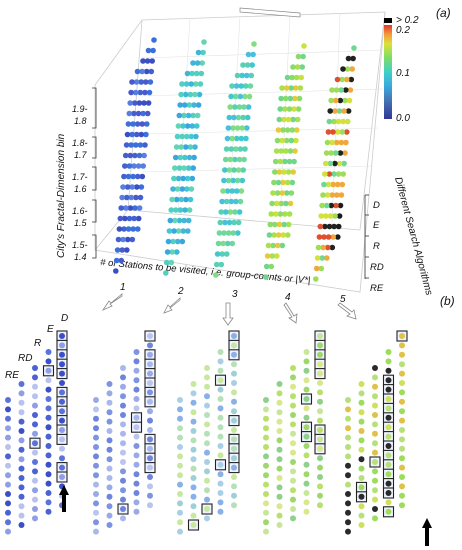  What do you see at coordinates (376, 246) in the screenshot?
I see `algorithm-tick: R` at bounding box center [376, 246].